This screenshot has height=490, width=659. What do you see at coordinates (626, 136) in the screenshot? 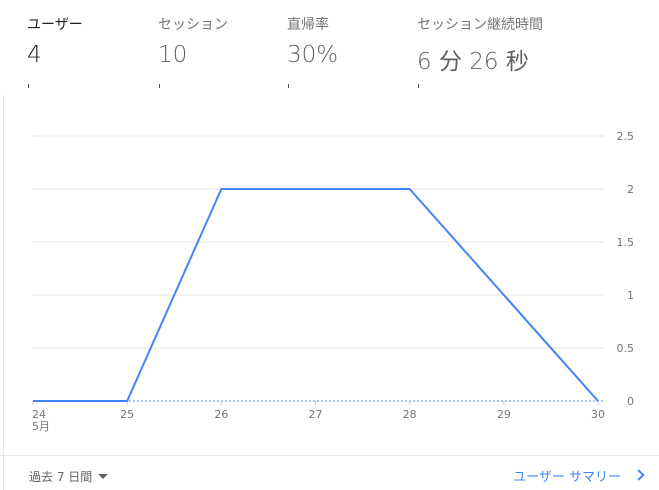
I see `y-tick-label: 2.5` at bounding box center [626, 136].